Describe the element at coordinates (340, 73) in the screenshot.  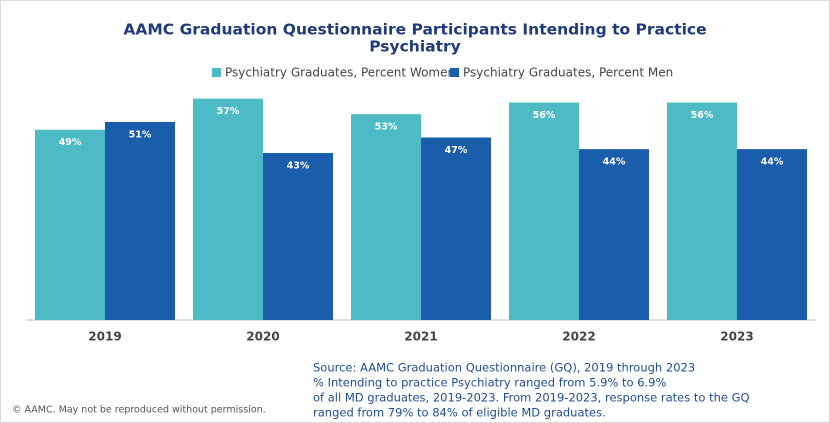
I see `legend-label: Psychiatry Graduates, Percent Women` at that location.